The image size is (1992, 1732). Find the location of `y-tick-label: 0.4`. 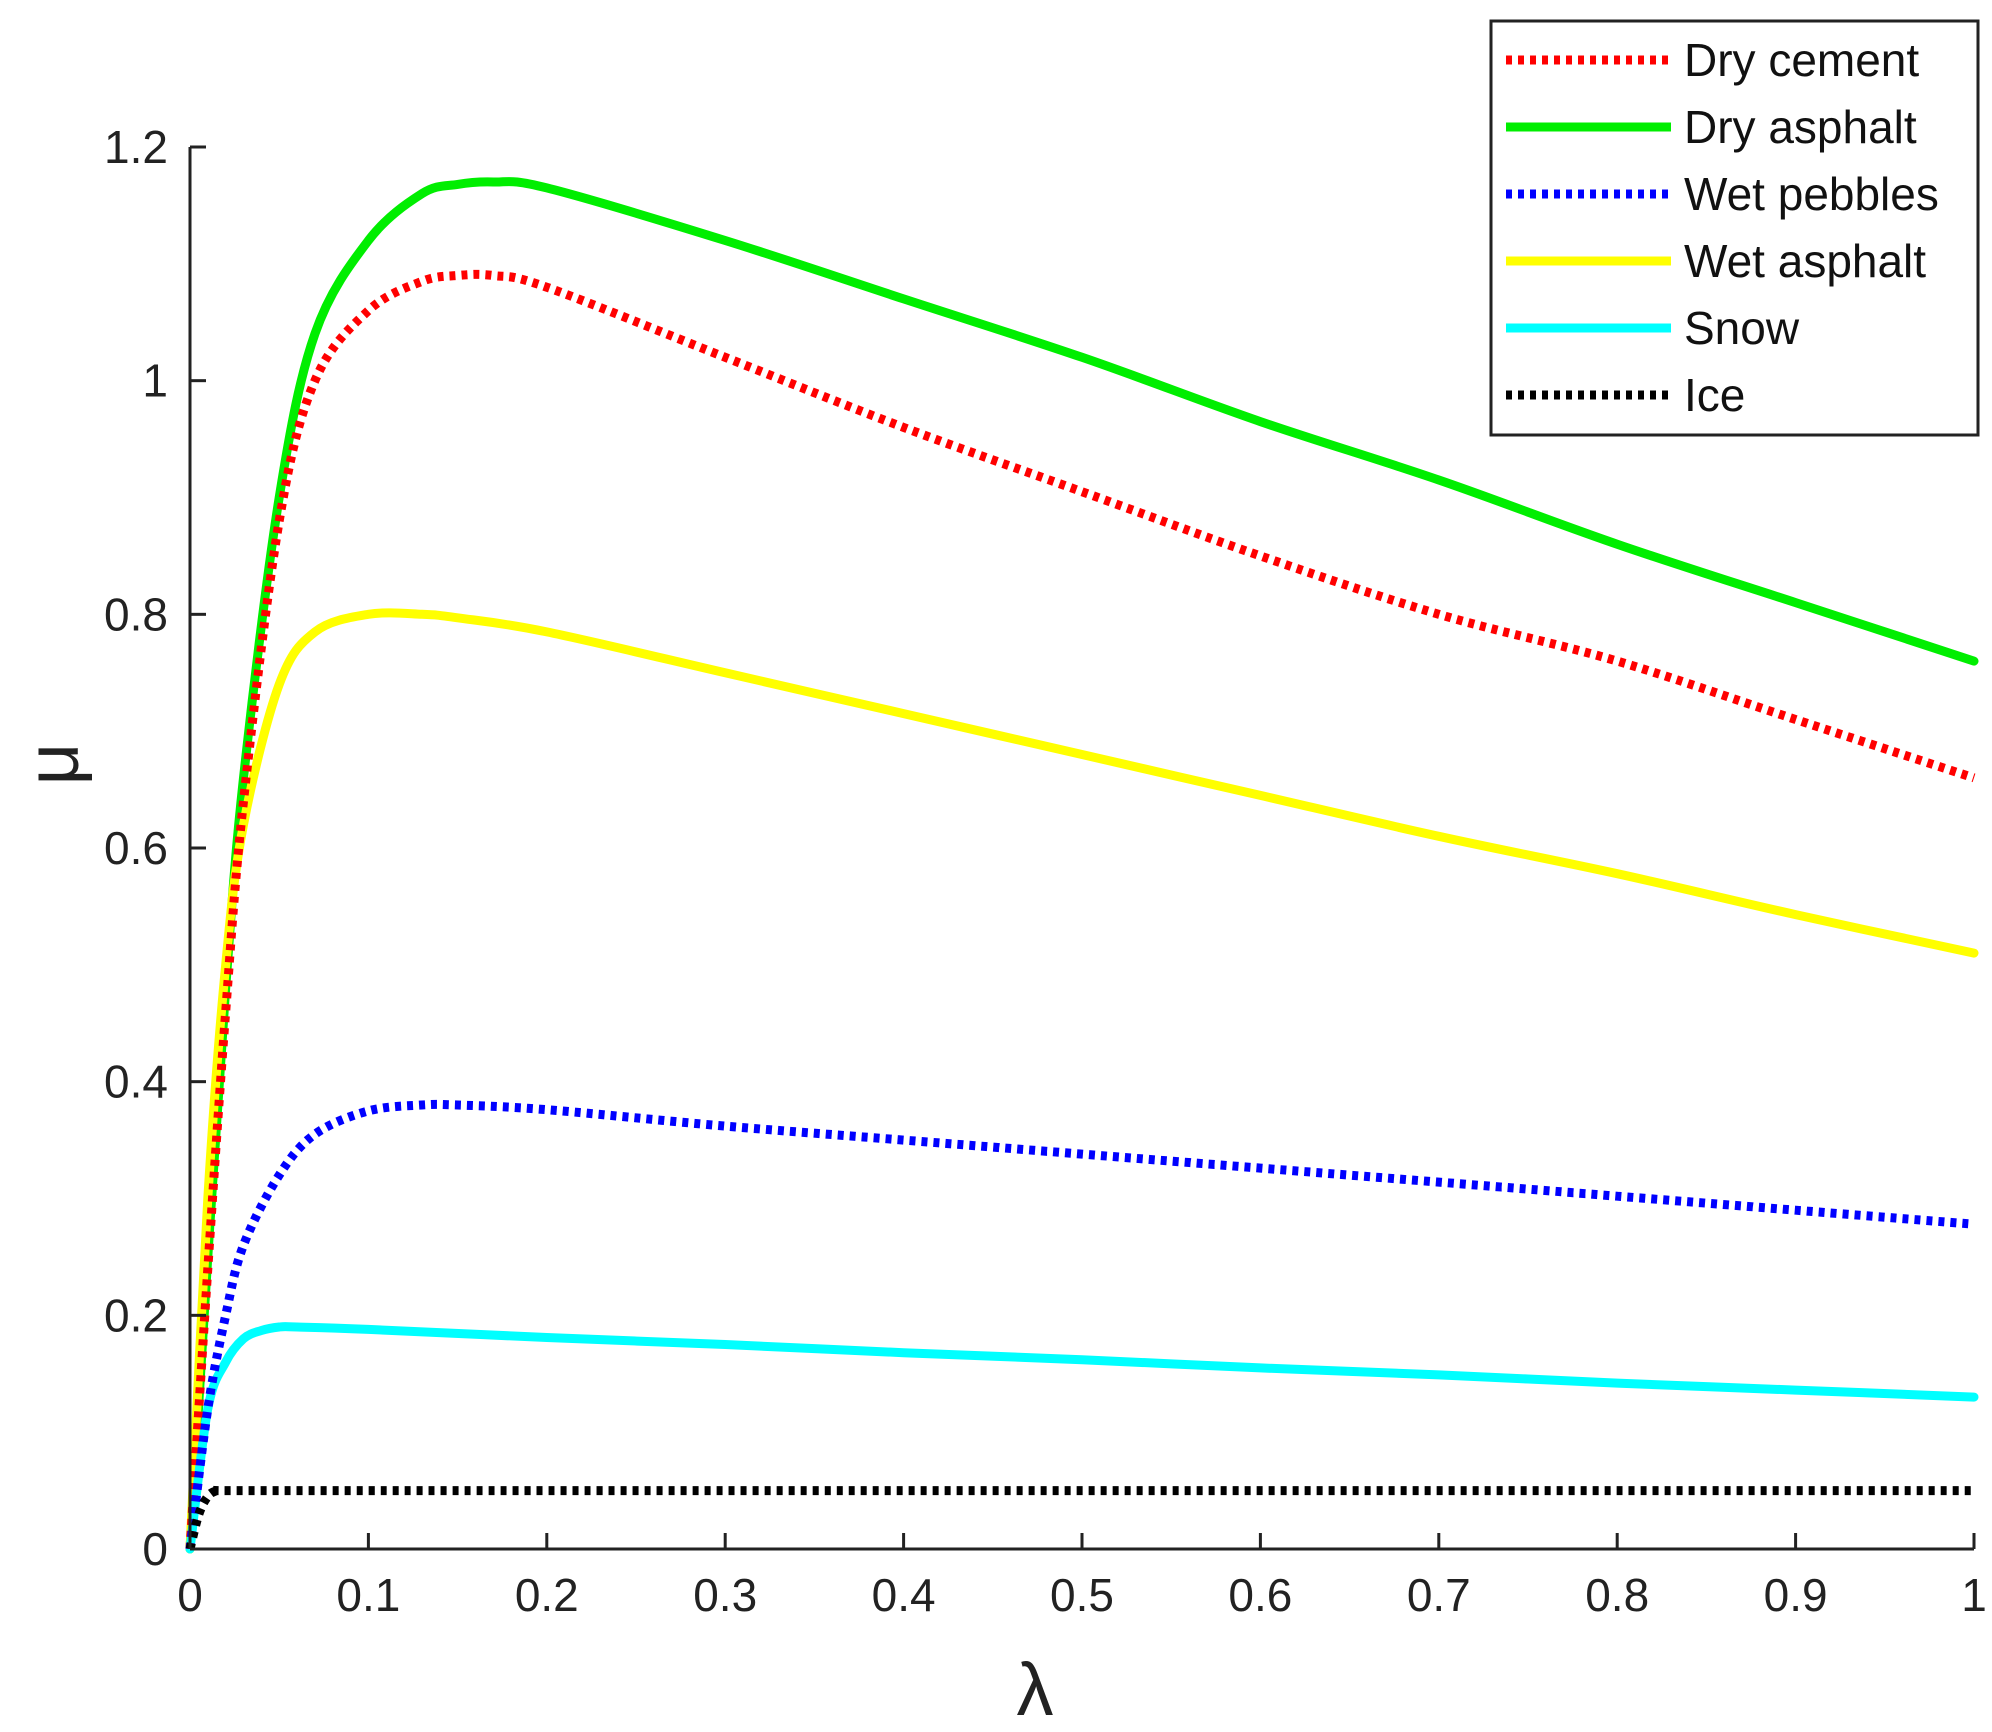

y-tick-label: 0.4 is located at coordinates (136, 1082).